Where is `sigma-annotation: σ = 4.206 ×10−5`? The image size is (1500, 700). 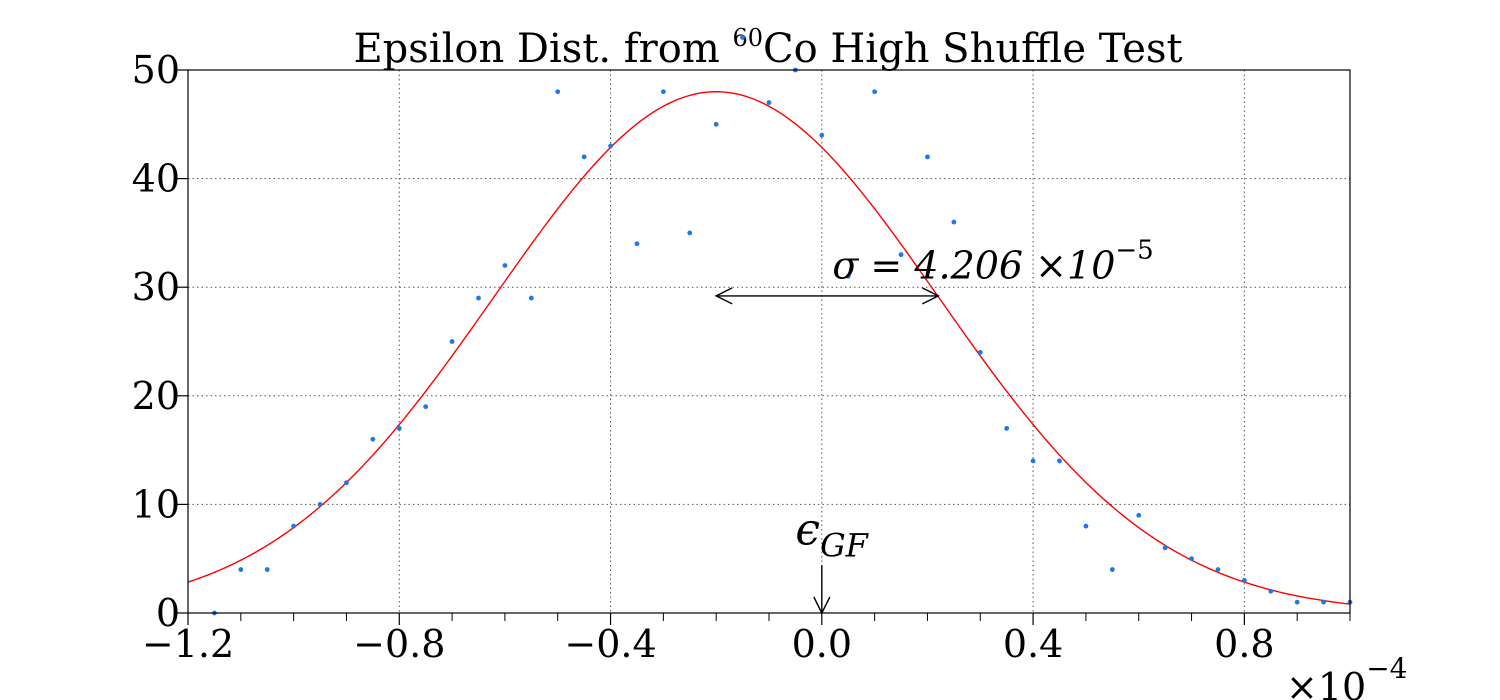
sigma-annotation: σ = 4.206 ×10−5 is located at coordinates (934, 270).